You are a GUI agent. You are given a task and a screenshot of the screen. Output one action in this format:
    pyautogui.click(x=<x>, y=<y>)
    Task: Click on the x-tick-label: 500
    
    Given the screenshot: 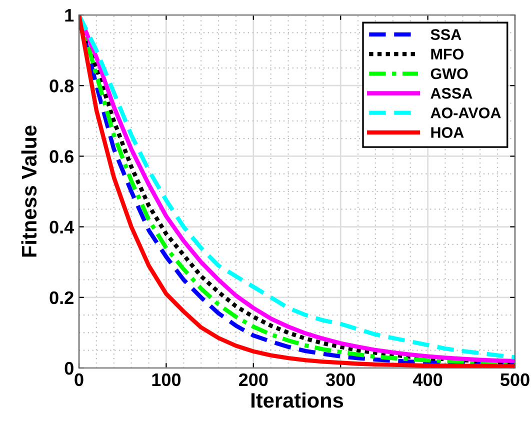 What is the action you would take?
    pyautogui.click(x=515, y=379)
    